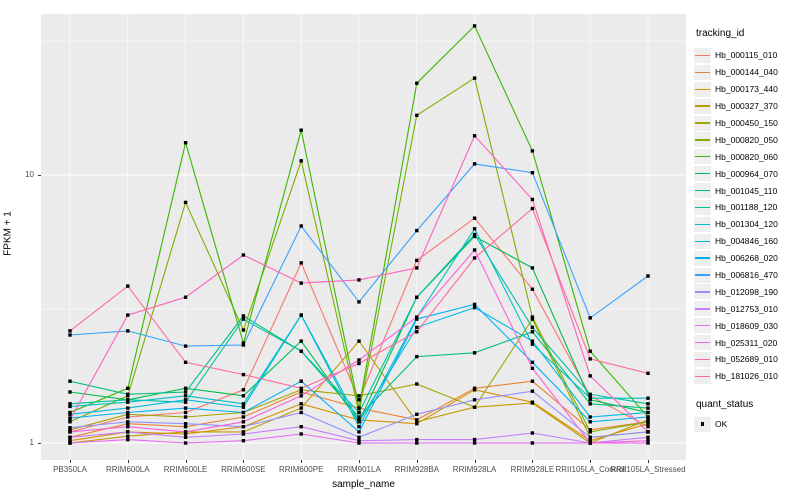  I want to click on legend-item-Hb_000820_050: Hb_000820_050, so click(747, 139).